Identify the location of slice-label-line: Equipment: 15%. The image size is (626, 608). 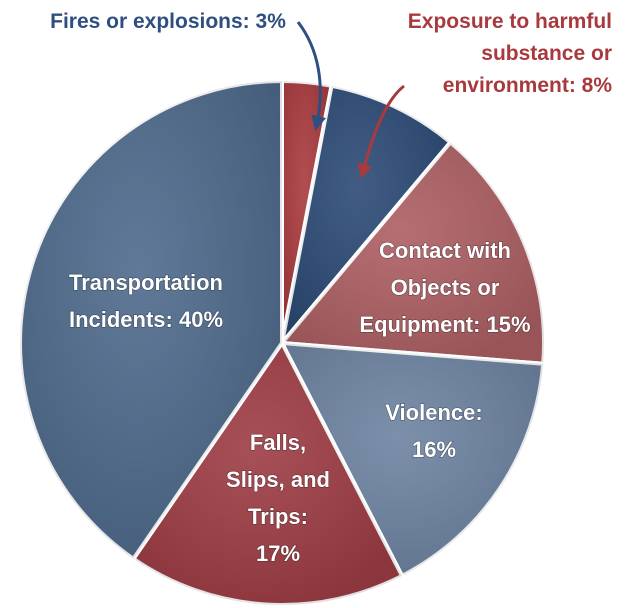
(444, 324).